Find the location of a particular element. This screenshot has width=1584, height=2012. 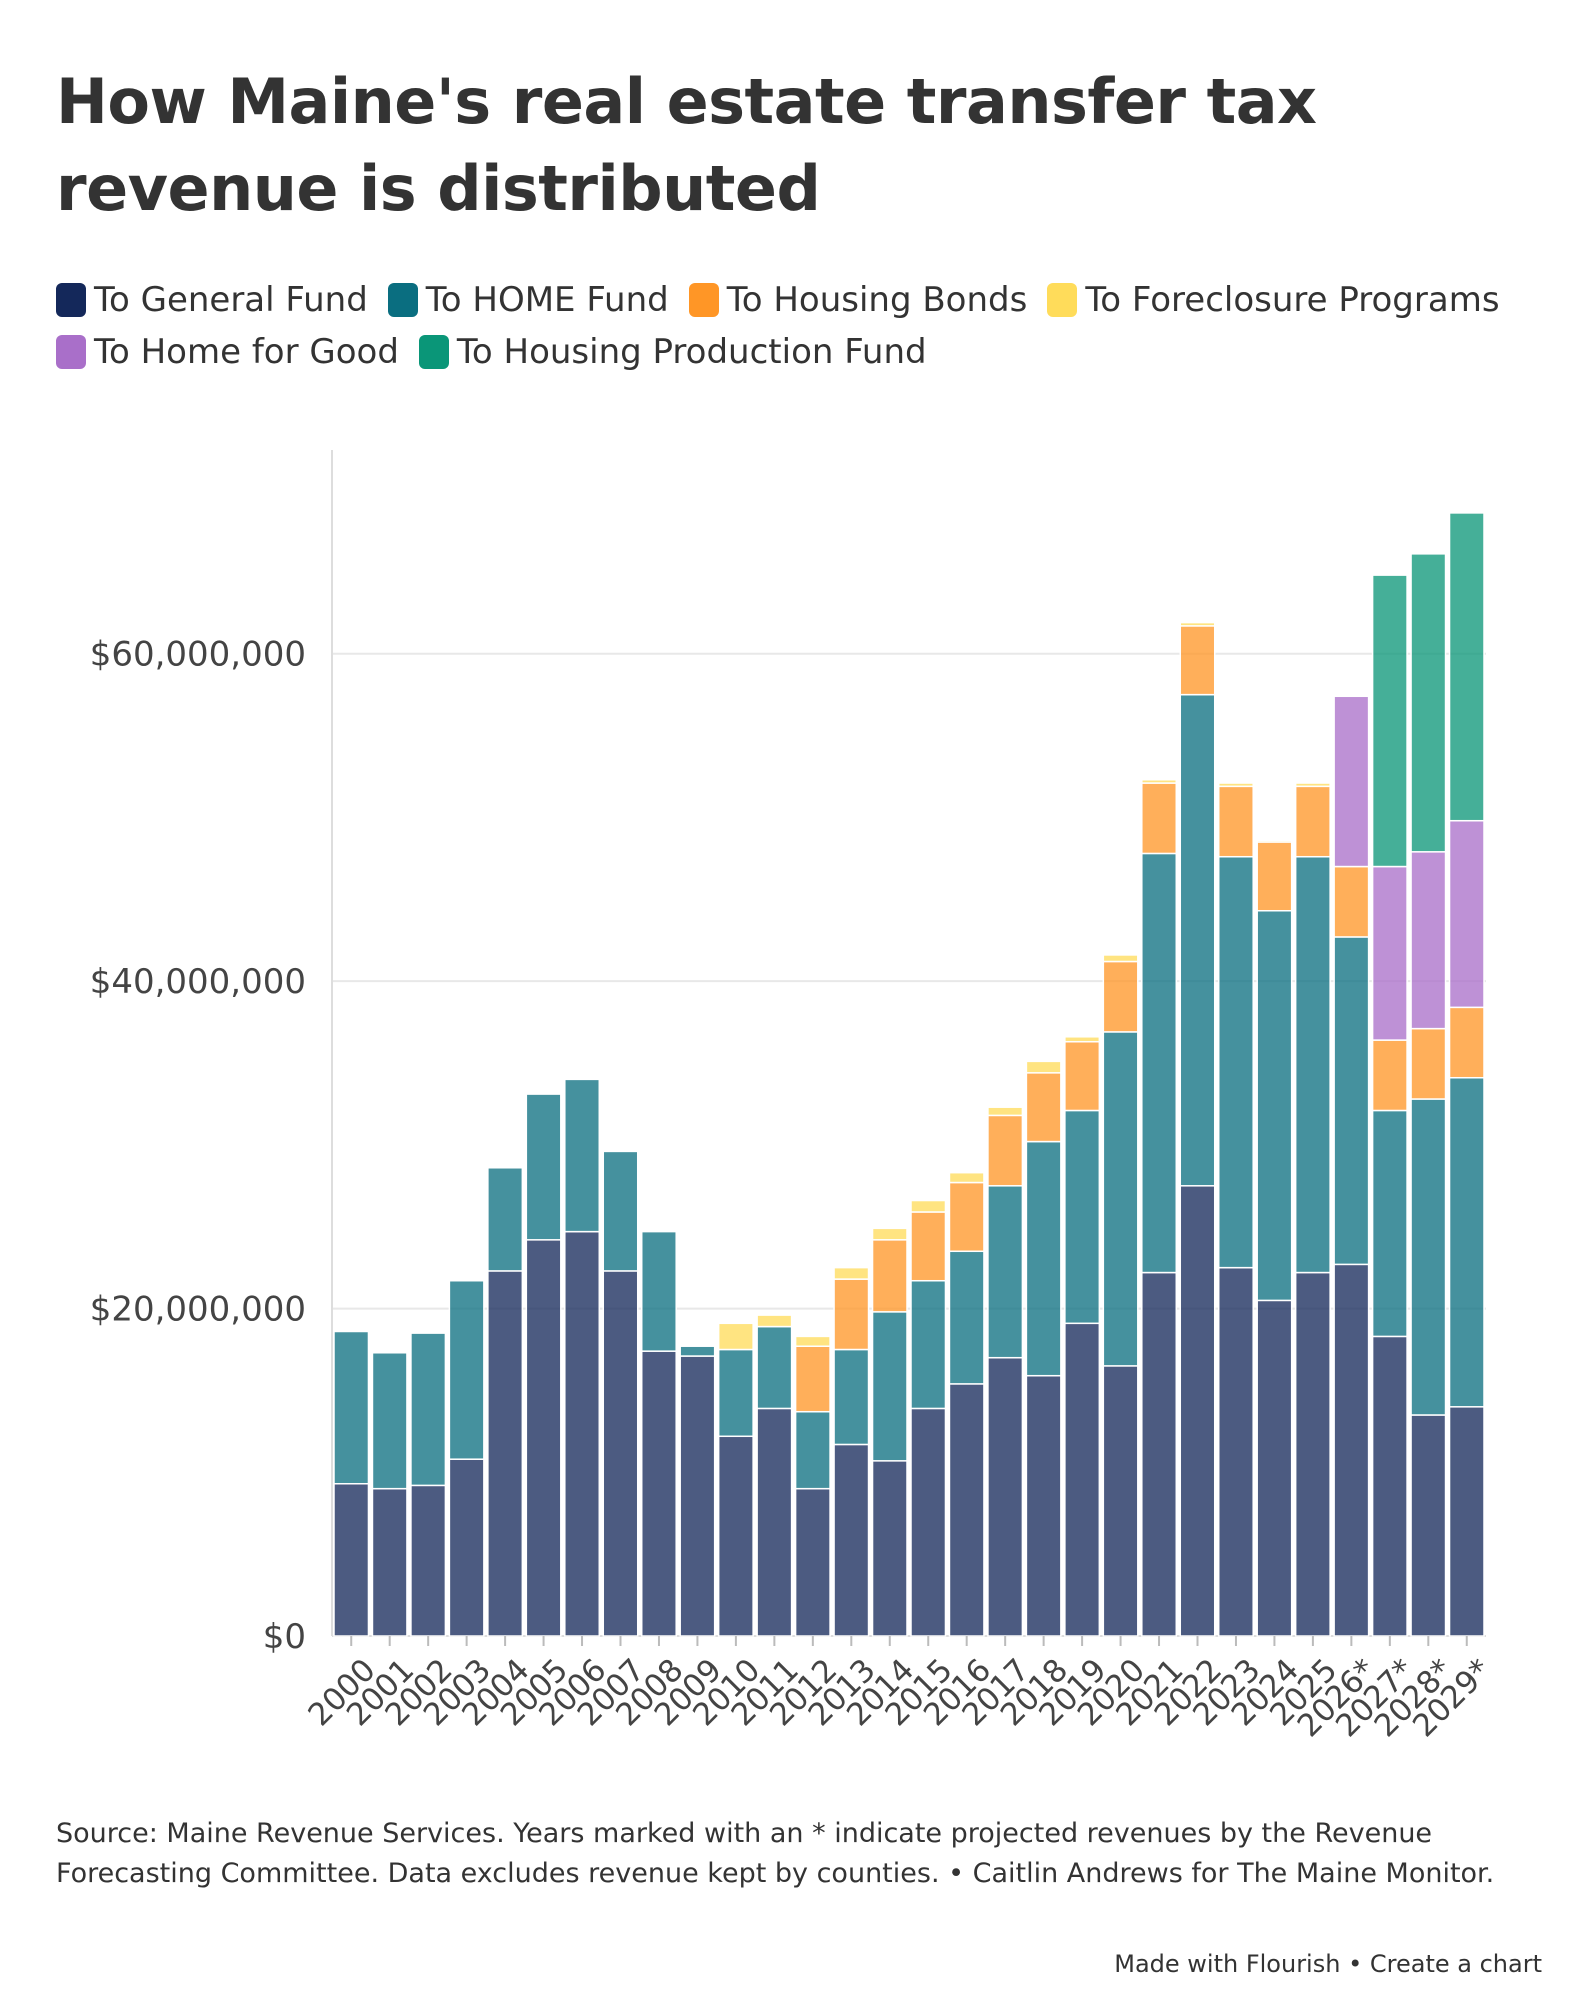

flourish-credit: Made with Flourish • Create a chart is located at coordinates (1328, 1964).